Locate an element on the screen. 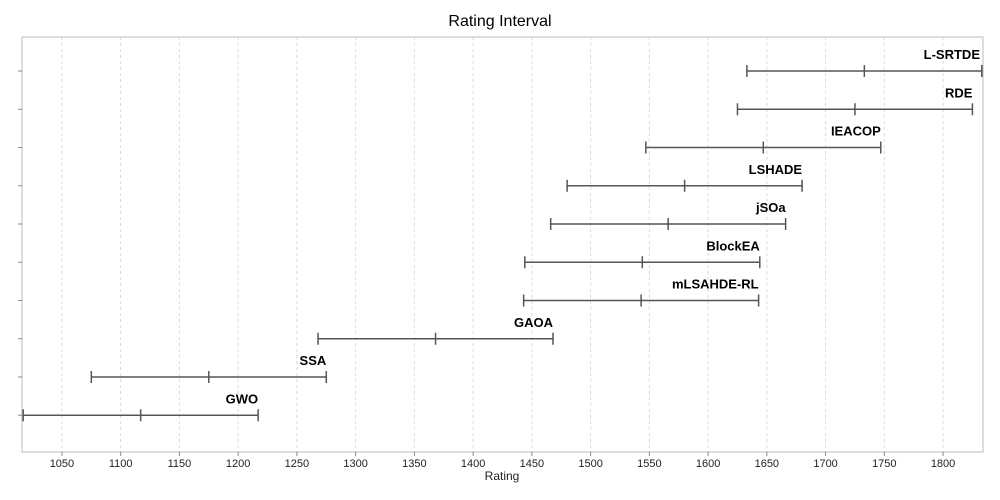 This screenshot has height=500, width=1000. interval-row: LSHADE is located at coordinates (684, 177).